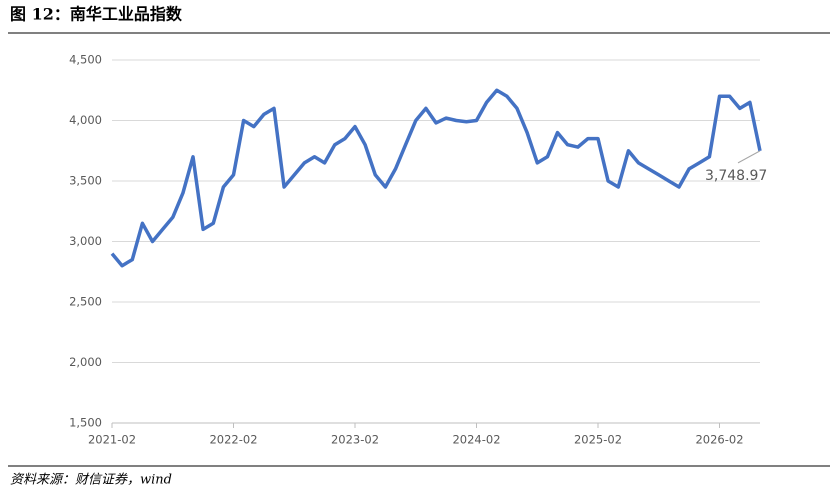 This screenshot has width=837, height=497. What do you see at coordinates (85, 181) in the screenshot?
I see `y-tick-label: 3,500` at bounding box center [85, 181].